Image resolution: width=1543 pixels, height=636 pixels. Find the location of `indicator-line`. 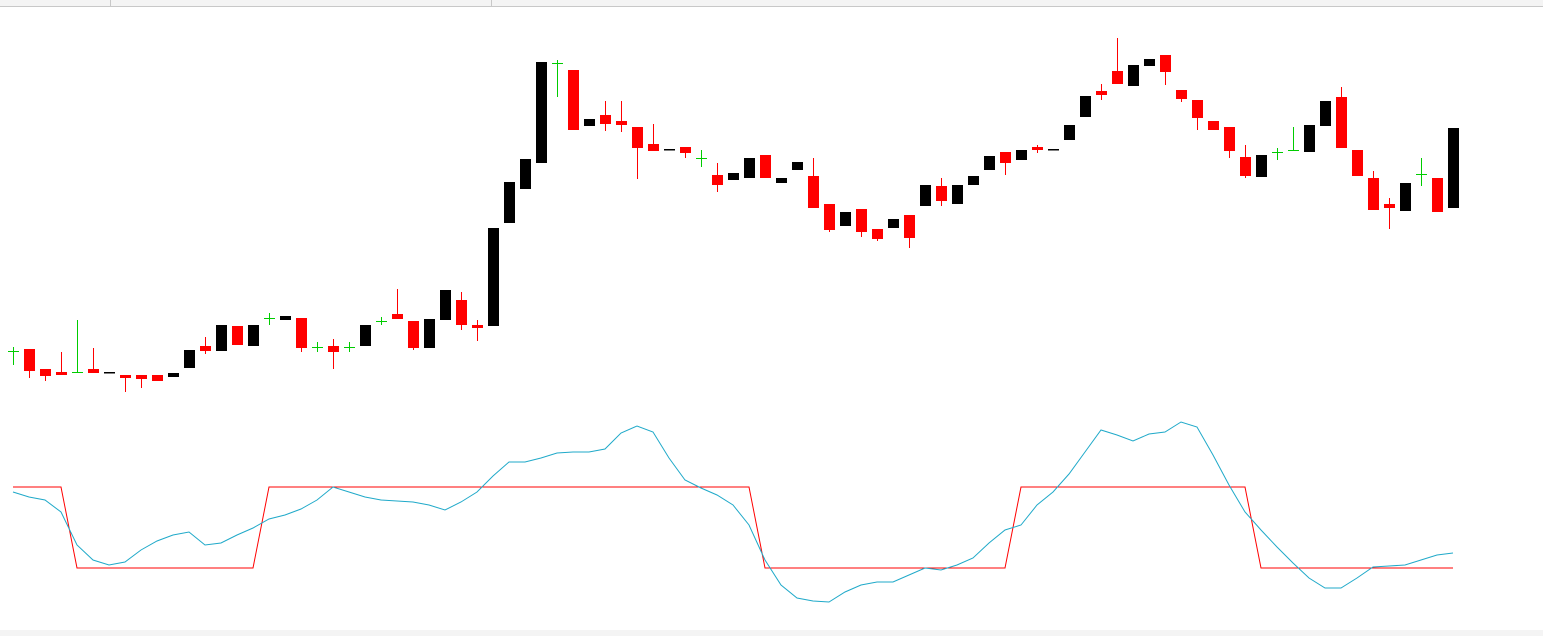

indicator-line is located at coordinates (733, 527).